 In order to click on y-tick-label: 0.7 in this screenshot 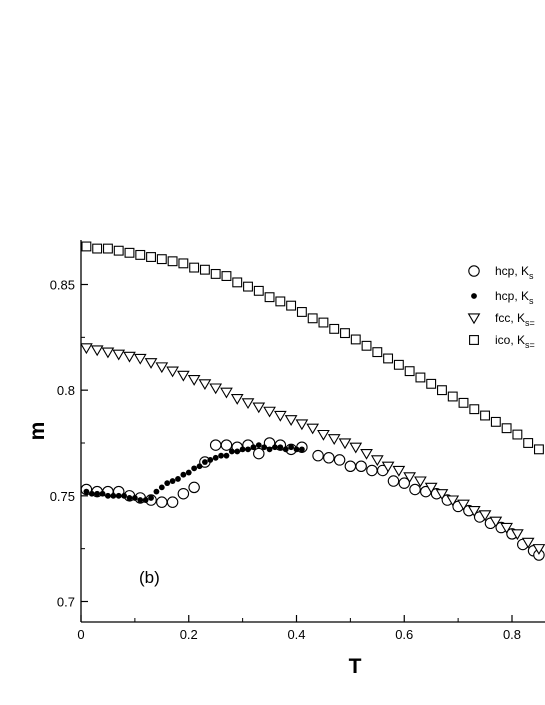, I will do `click(66, 602)`.